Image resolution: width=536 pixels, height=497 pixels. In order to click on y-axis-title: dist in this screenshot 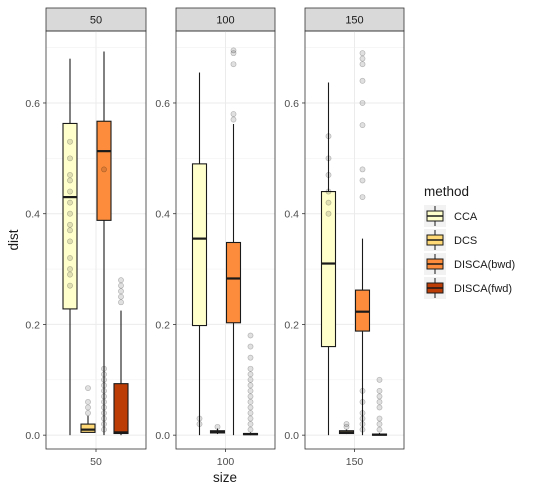, I will do `click(13, 239)`.